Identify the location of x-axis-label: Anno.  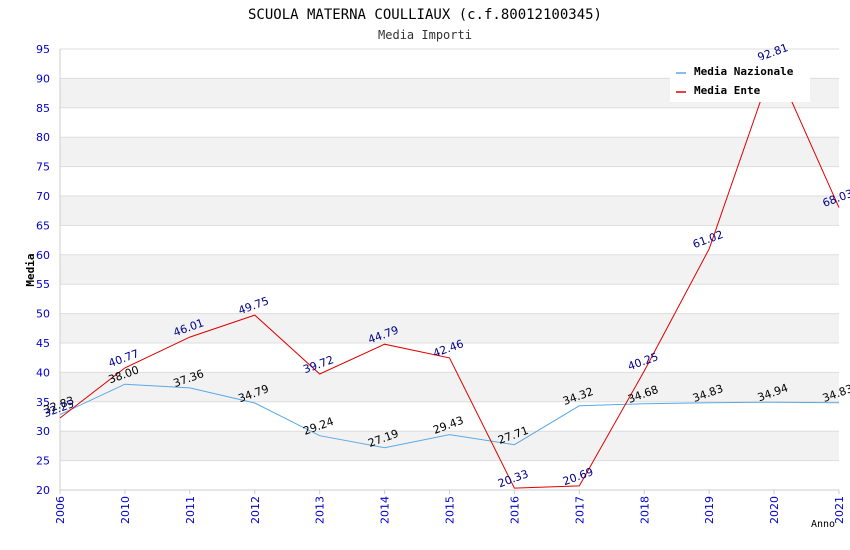
(823, 524).